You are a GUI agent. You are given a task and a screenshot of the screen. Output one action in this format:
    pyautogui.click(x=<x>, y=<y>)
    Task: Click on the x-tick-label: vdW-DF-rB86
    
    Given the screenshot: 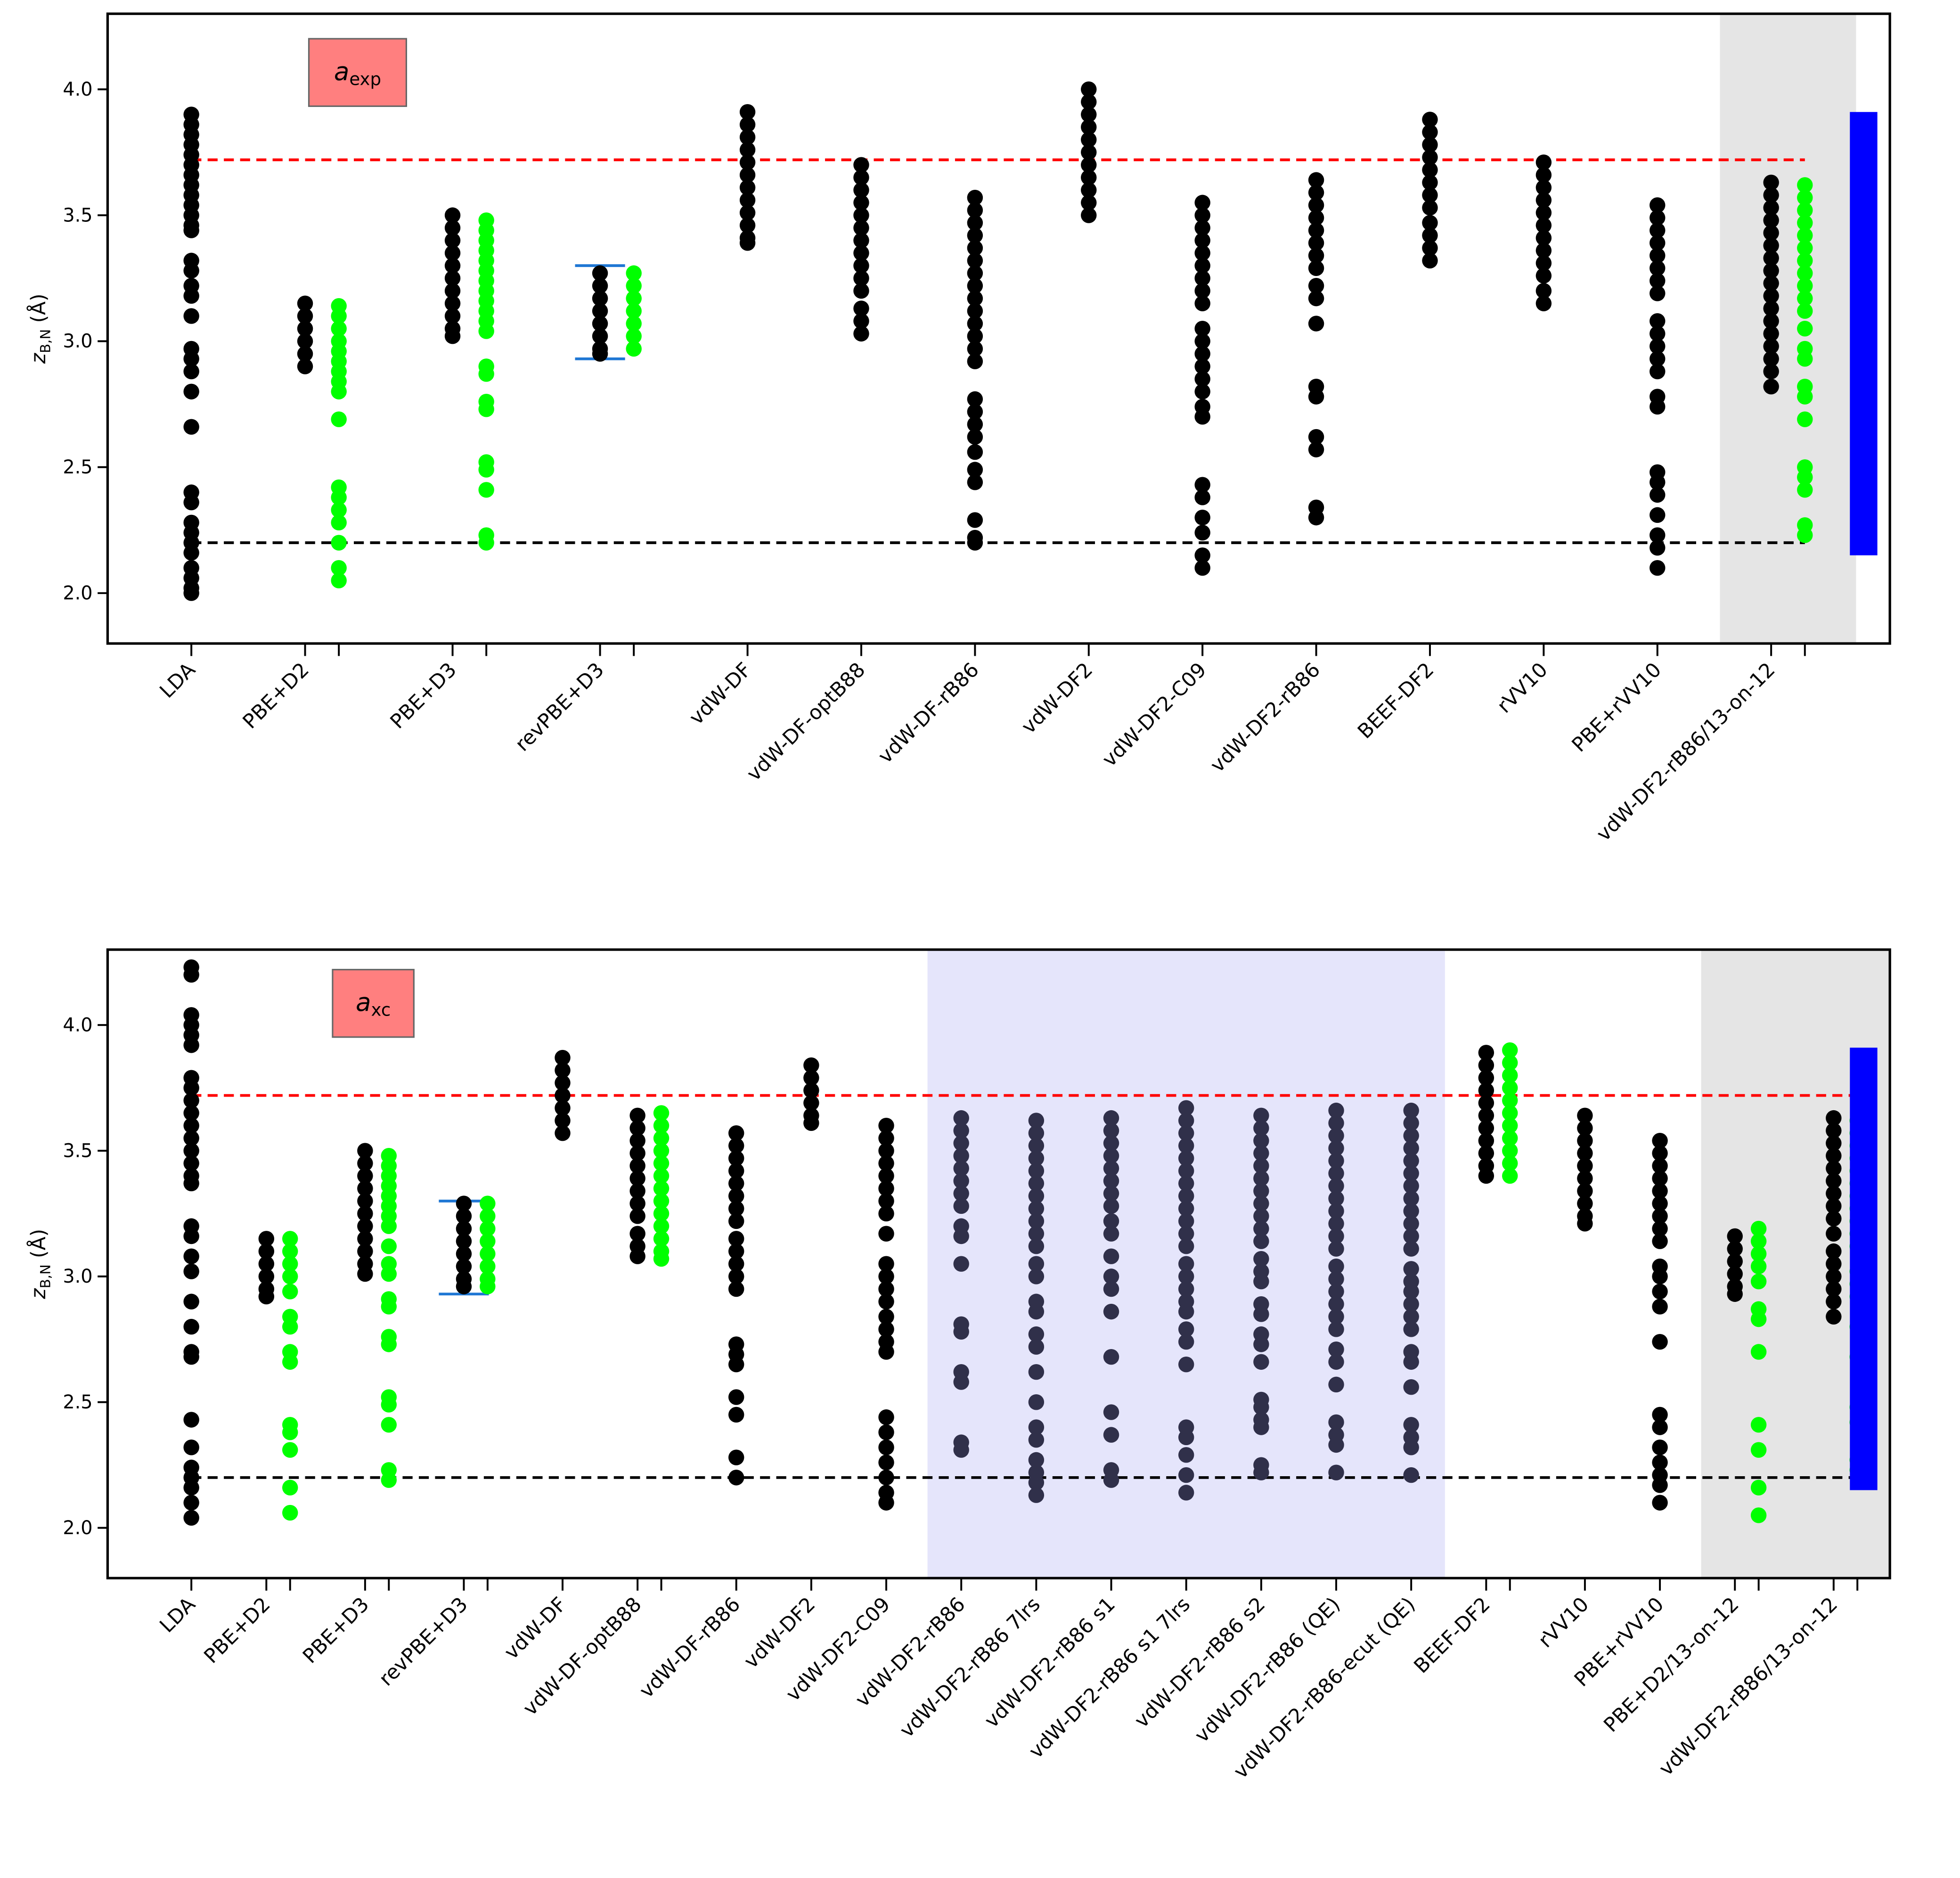 What is the action you would take?
    pyautogui.click(x=929, y=713)
    